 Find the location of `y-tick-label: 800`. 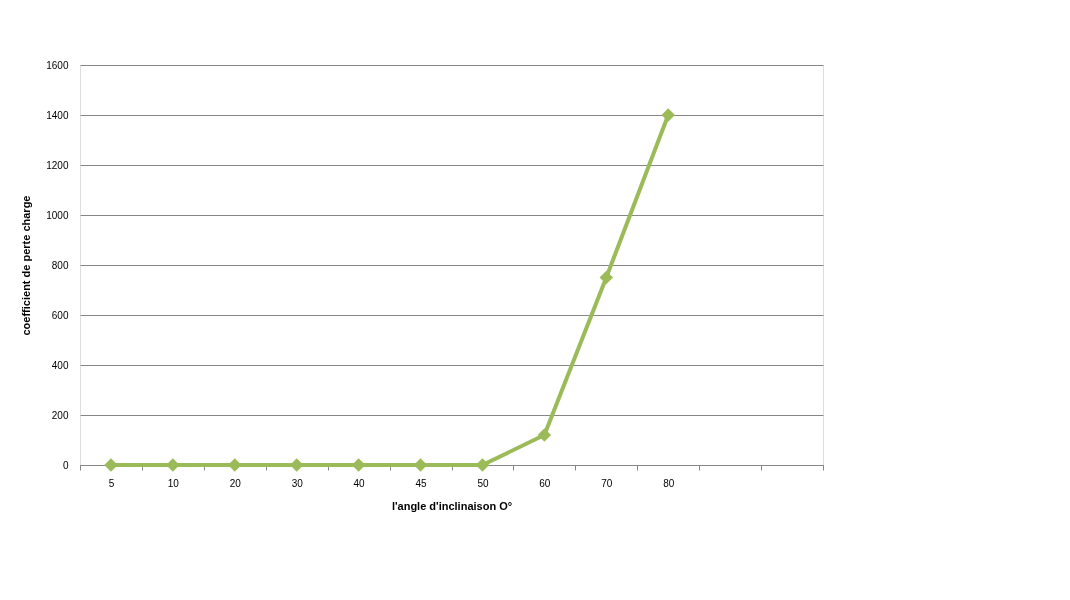

y-tick-label: 800 is located at coordinates (60, 265).